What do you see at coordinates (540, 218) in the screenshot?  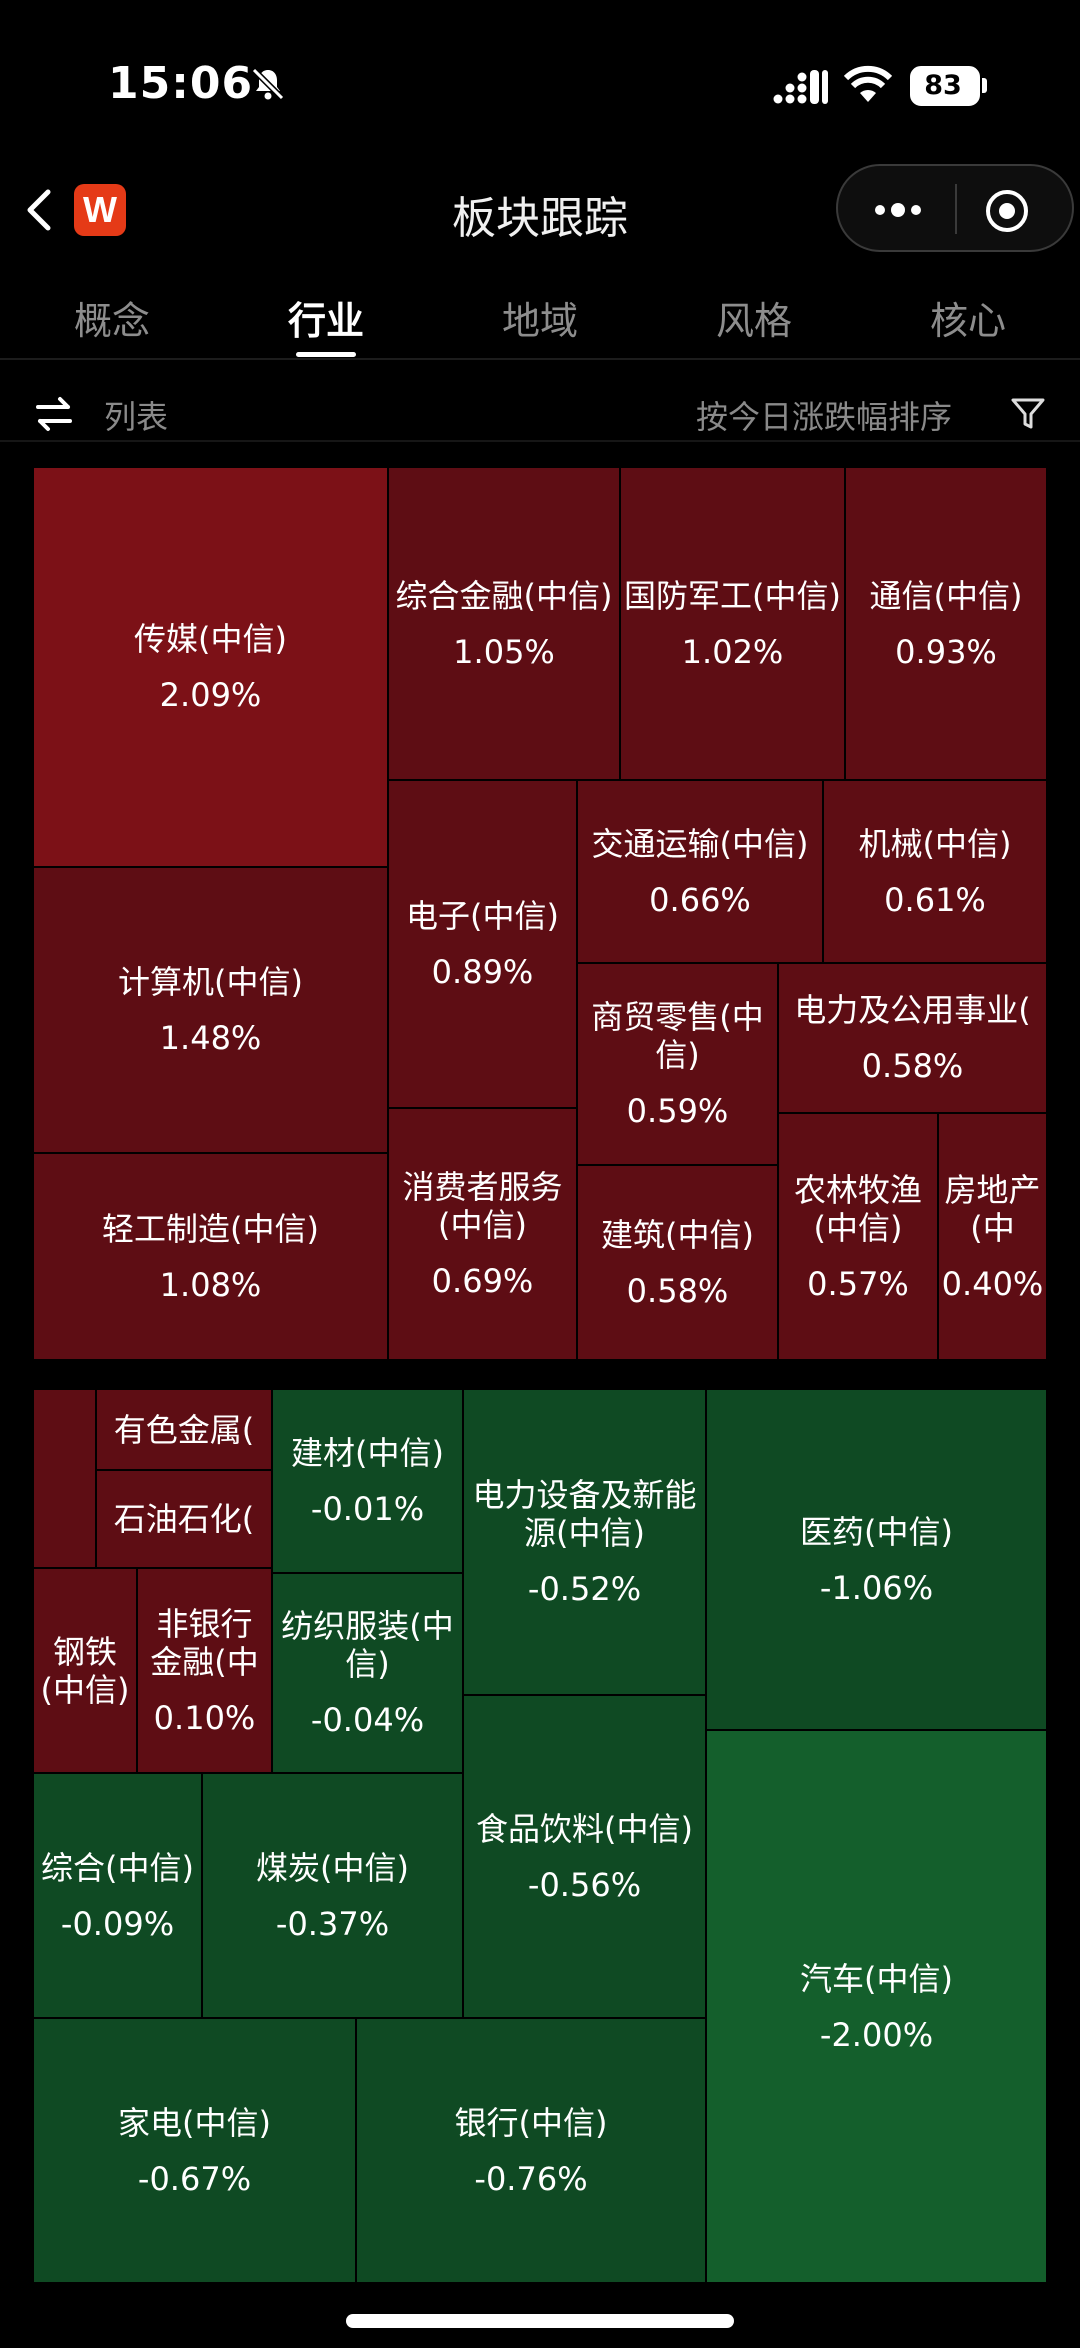 I see `page-title: 板块跟踪` at bounding box center [540, 218].